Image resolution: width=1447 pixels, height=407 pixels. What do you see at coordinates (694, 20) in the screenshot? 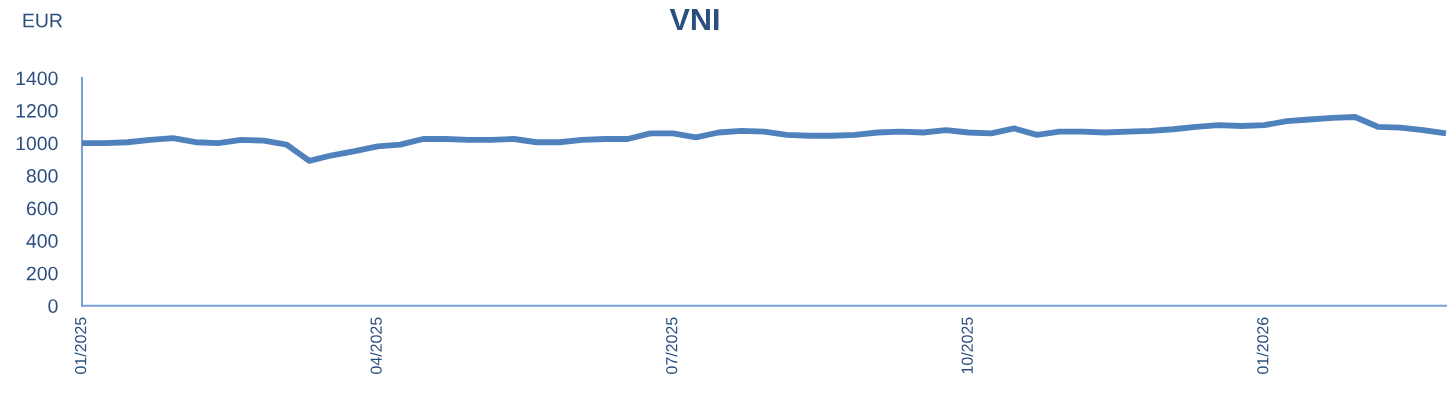
I see `chart-title: VNI` at bounding box center [694, 20].